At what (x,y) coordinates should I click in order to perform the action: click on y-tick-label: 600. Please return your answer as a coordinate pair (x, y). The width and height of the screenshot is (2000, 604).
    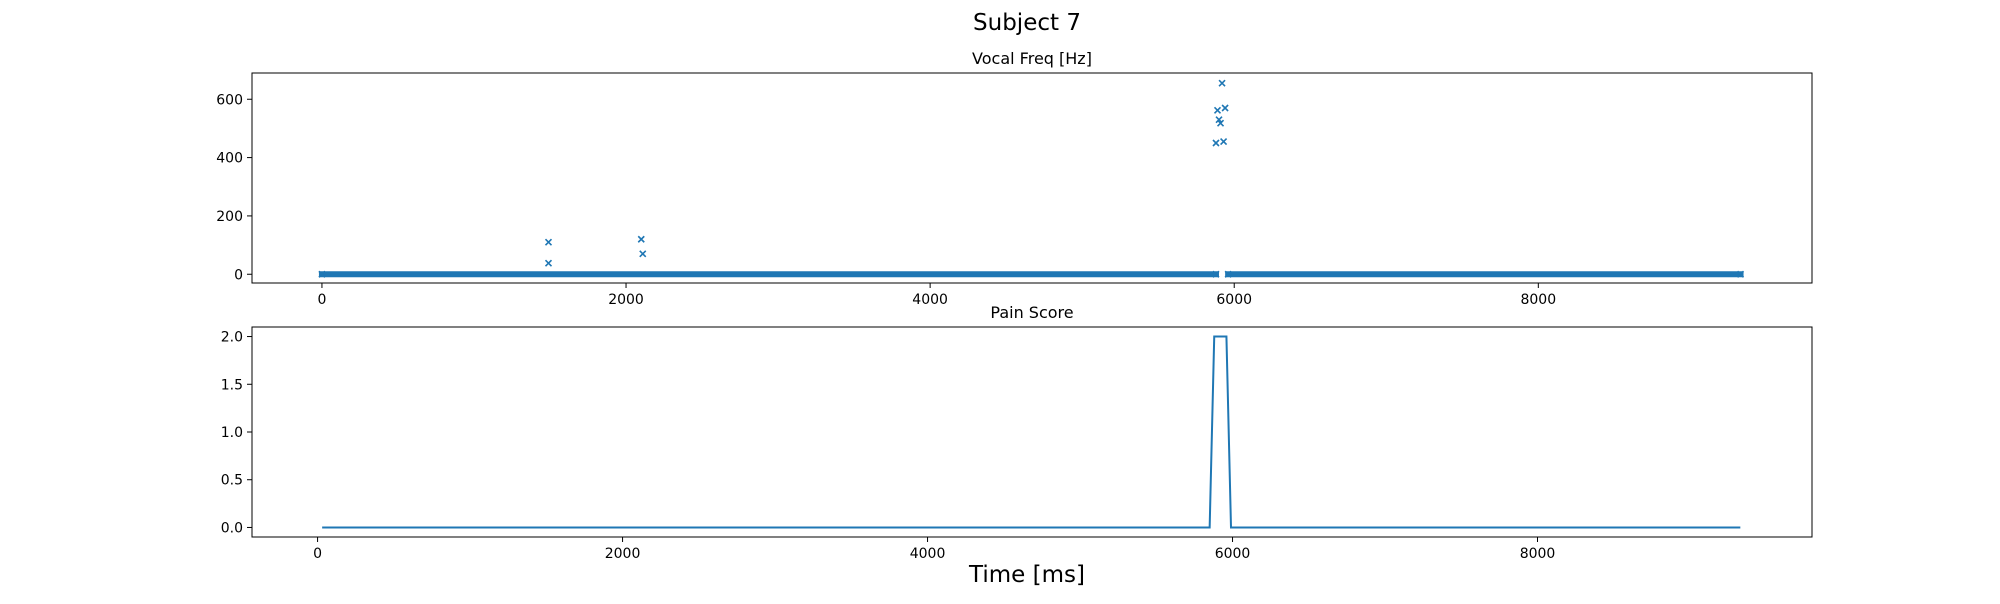
    Looking at the image, I should click on (229, 100).